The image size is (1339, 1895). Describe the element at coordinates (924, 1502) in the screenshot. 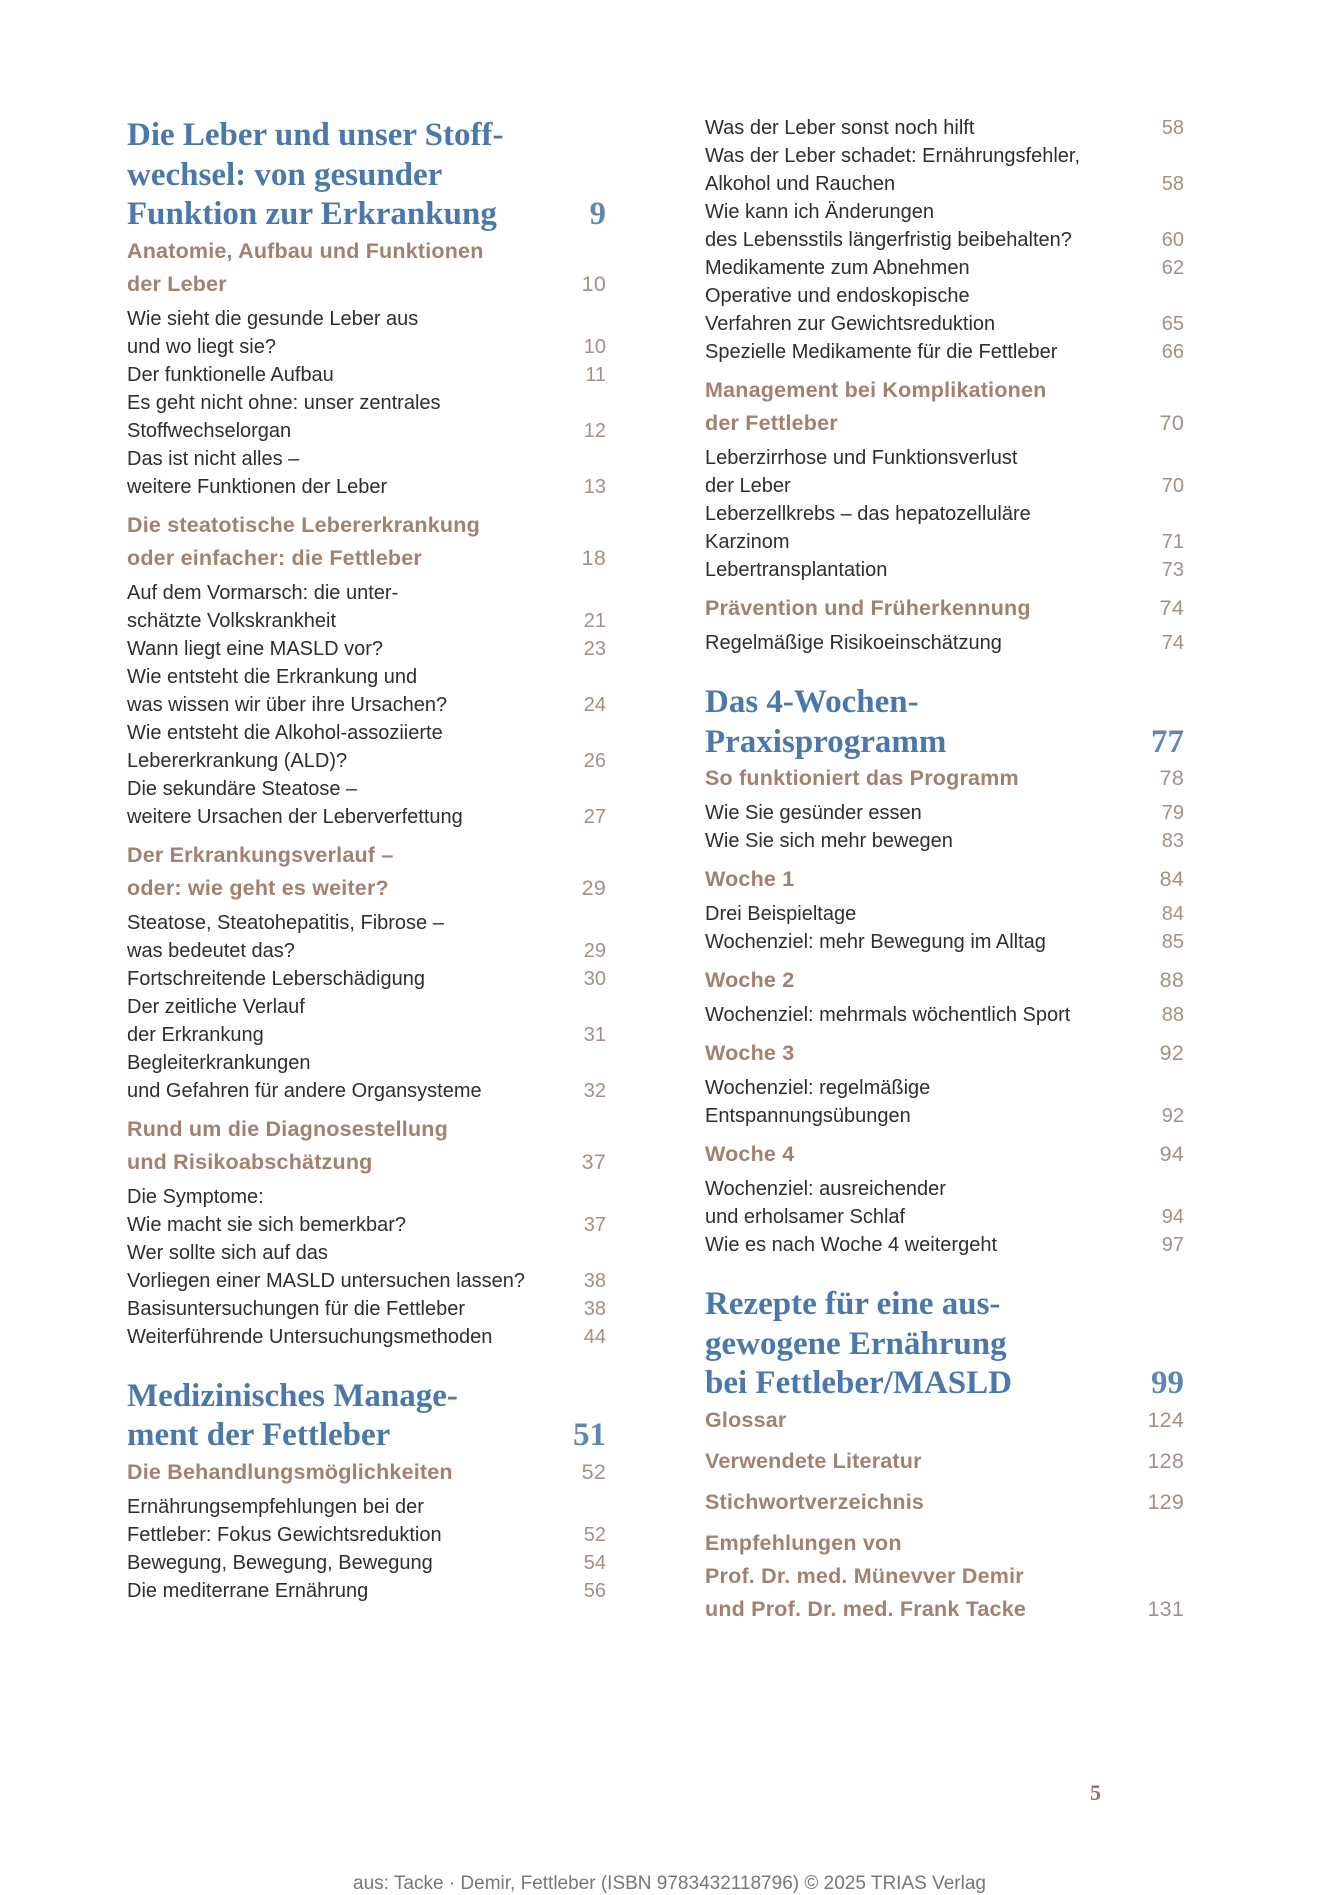

I see `toc-entry-title: Stichwortverzeichnis` at that location.